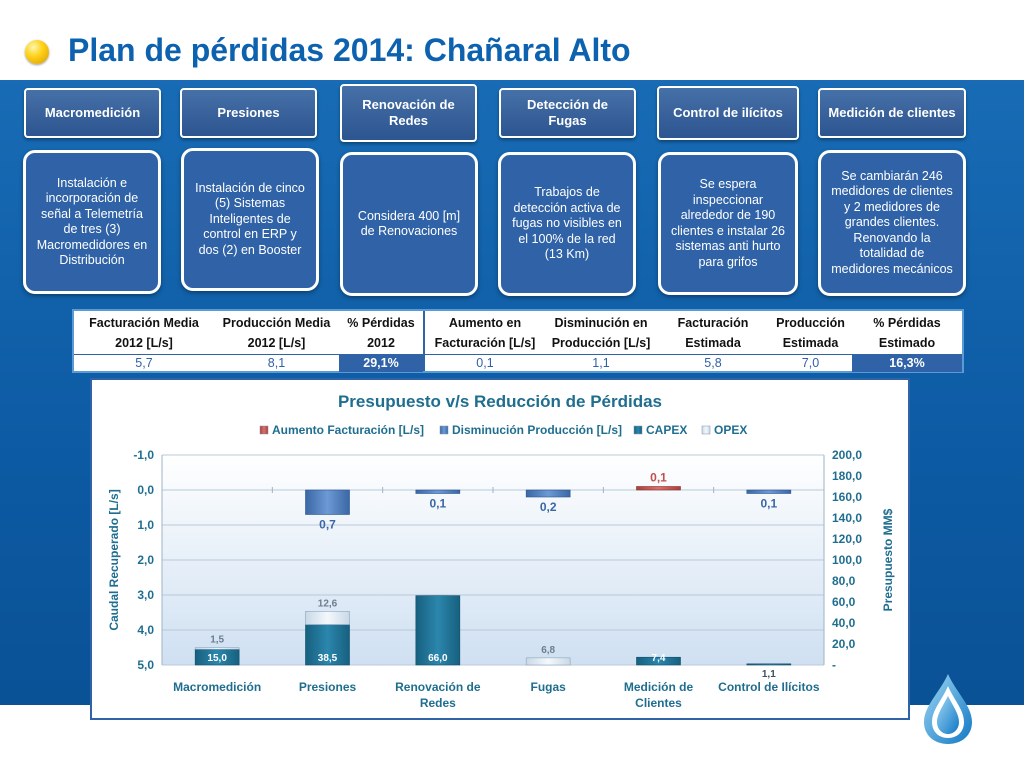 This screenshot has height=768, width=1024. Describe the element at coordinates (601, 363) in the screenshot. I see `table-cell: 1,1` at that location.